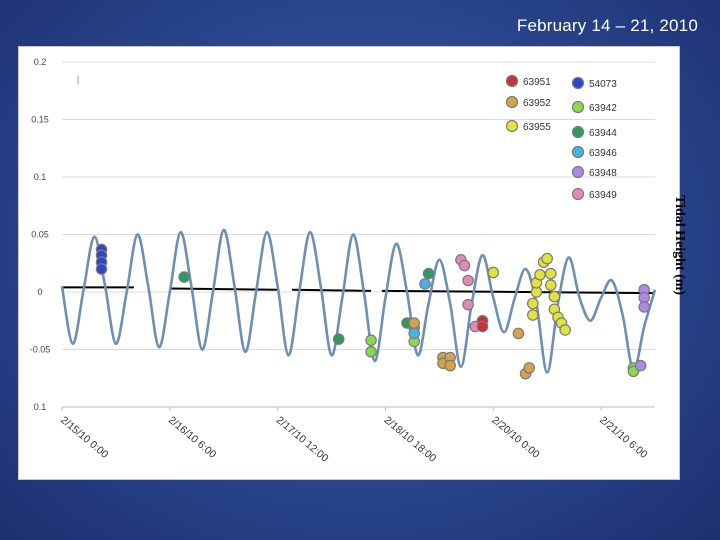  I want to click on legend-label-63942: 63942, so click(603, 108).